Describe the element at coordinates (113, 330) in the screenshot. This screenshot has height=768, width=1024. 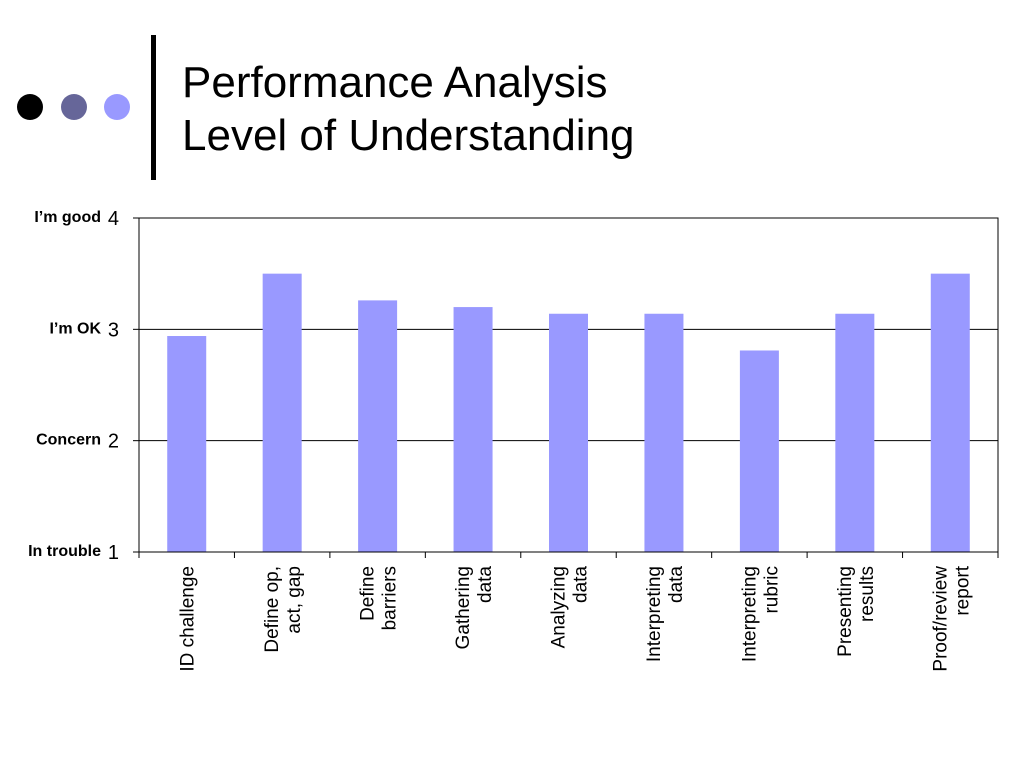
I see `y-tick-label: 3` at that location.